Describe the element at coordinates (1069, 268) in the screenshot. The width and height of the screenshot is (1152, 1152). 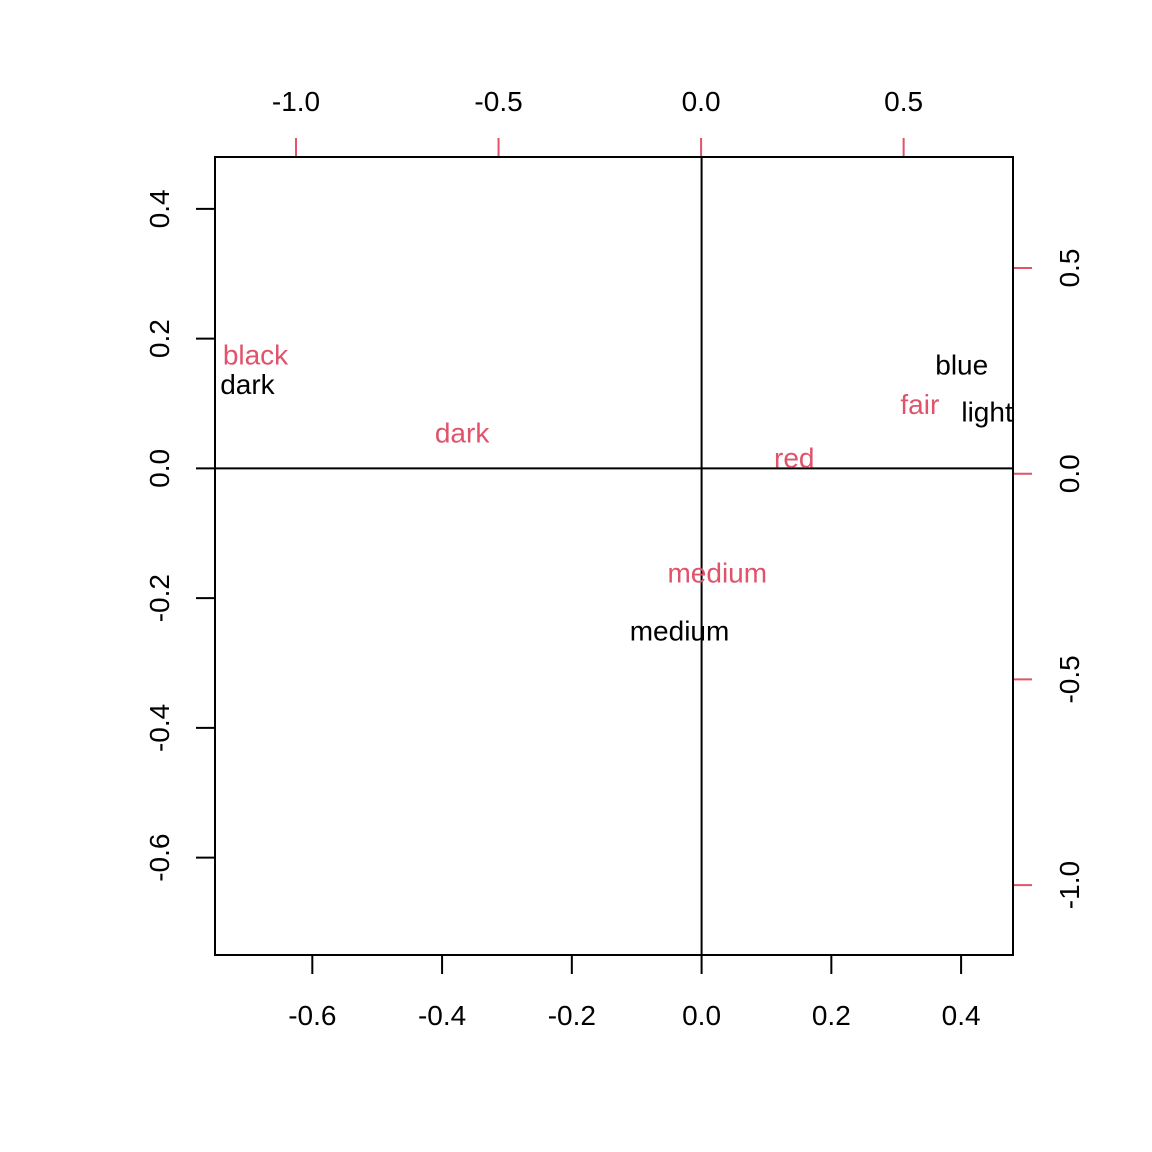
I see `right-tick-label: 0.5` at that location.